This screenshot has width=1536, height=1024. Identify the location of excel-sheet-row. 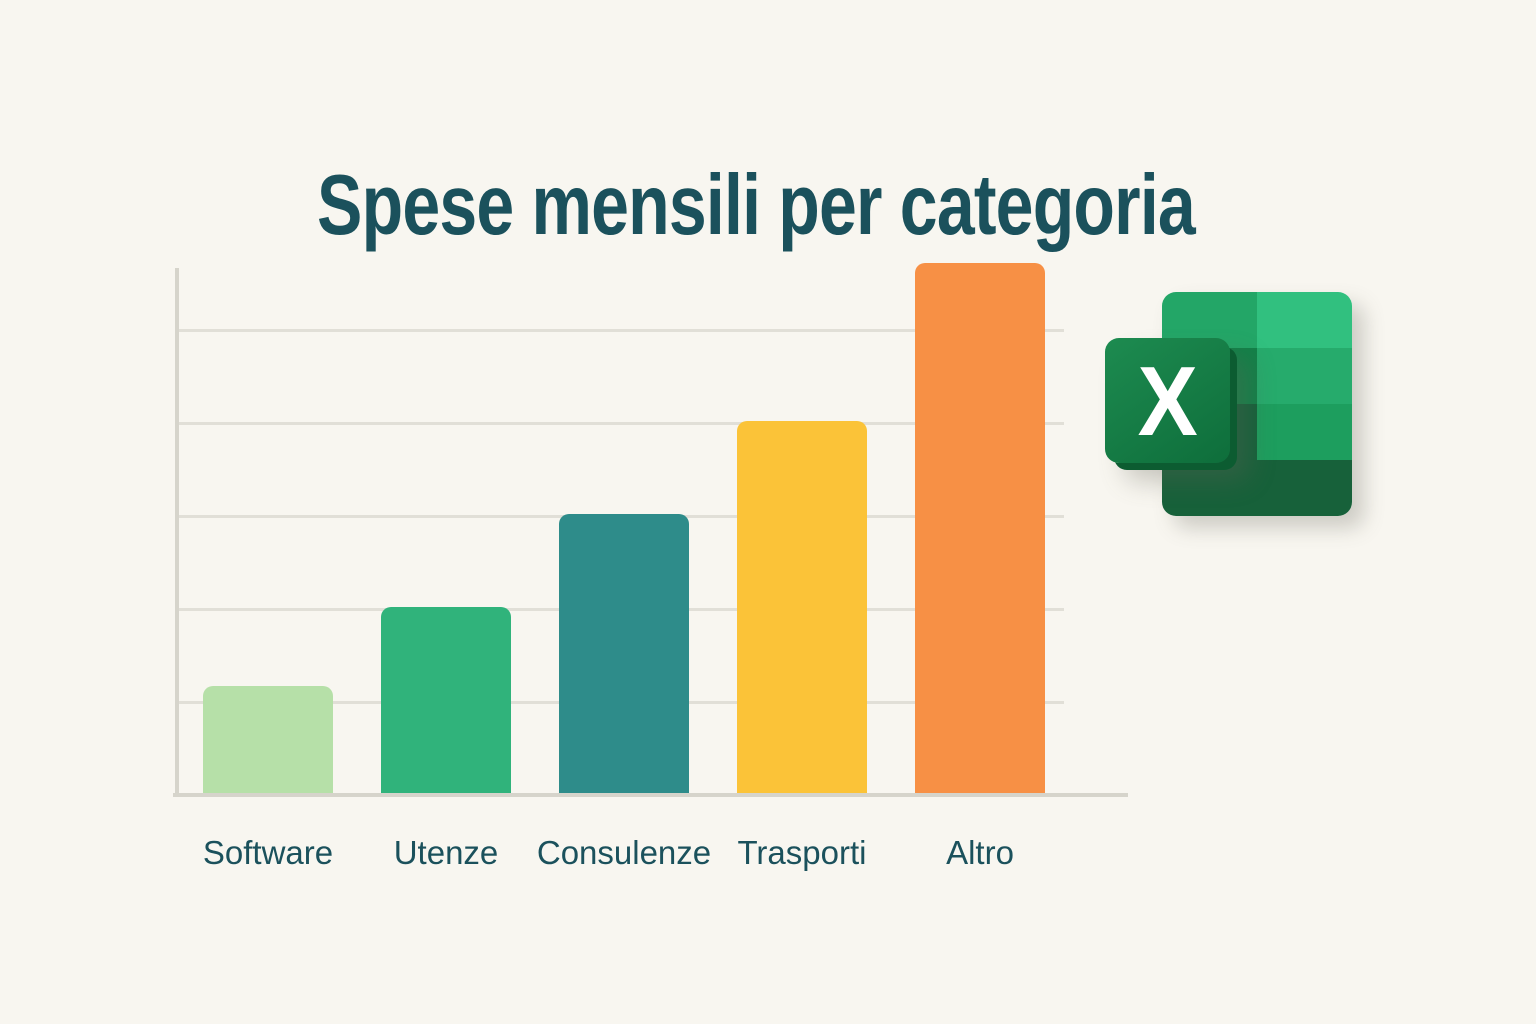
(1257, 488).